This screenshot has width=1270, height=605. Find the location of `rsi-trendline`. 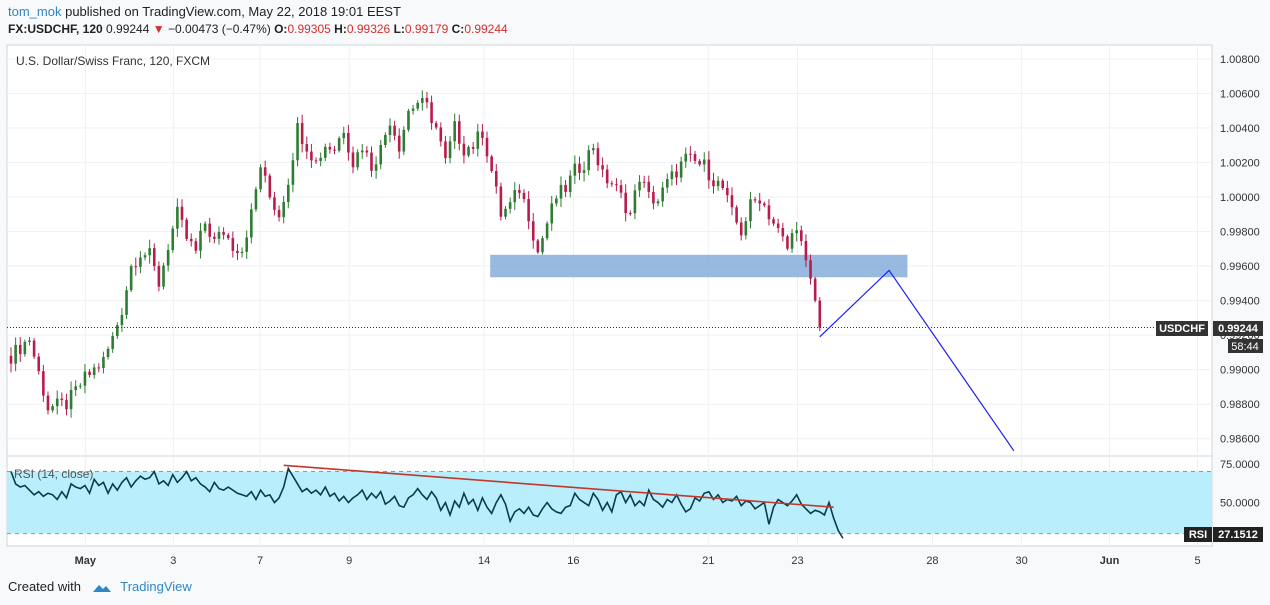

rsi-trendline is located at coordinates (558, 486).